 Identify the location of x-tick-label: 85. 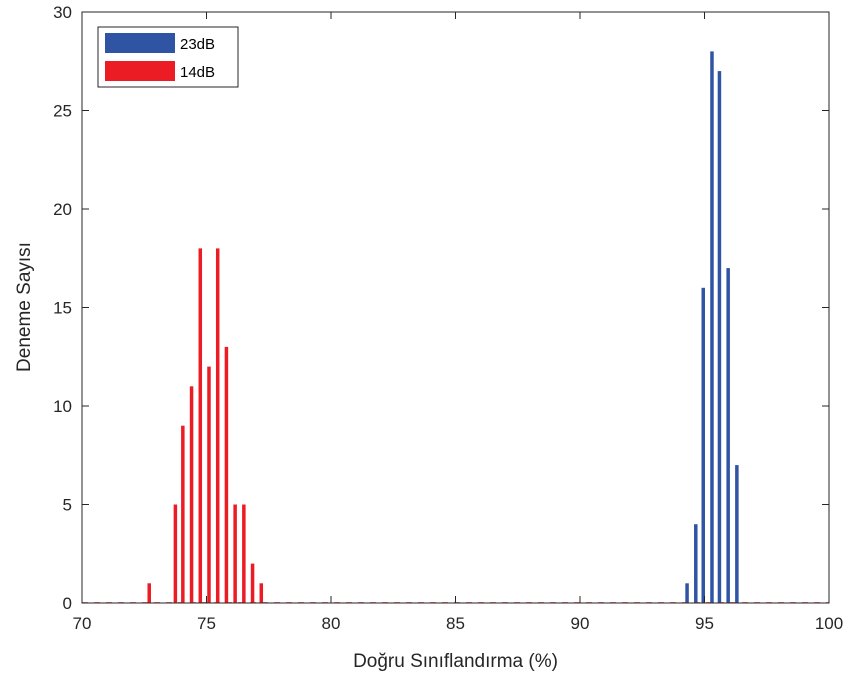
(455, 623).